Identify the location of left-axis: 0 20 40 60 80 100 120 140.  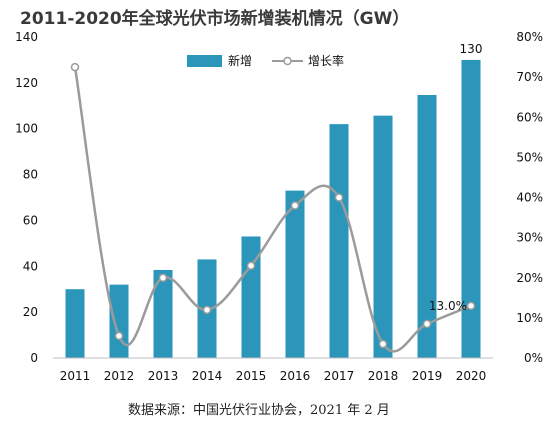
(26, 197).